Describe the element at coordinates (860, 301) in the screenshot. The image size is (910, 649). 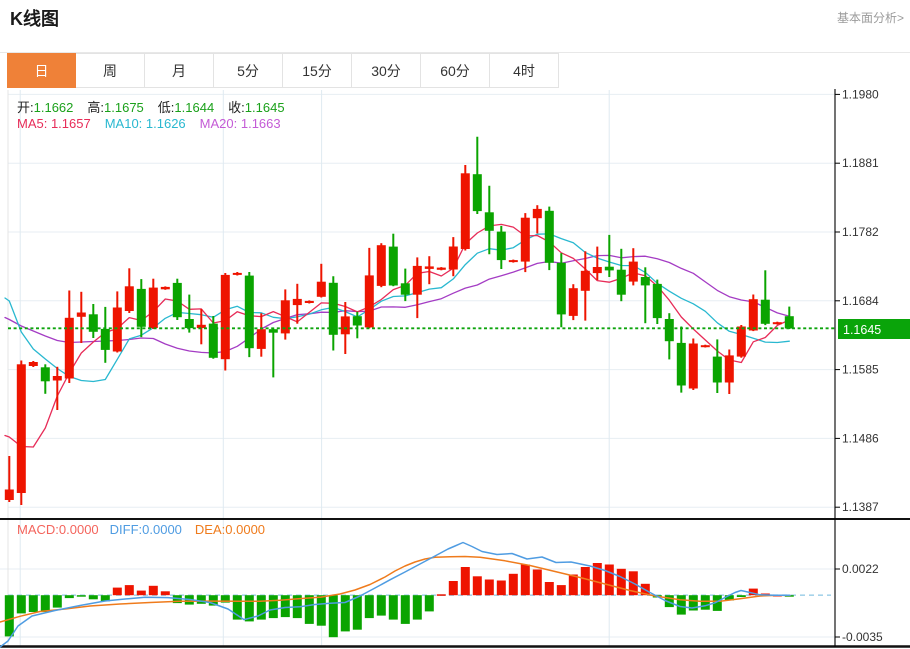
I see `svg-text: 1.1684` at that location.